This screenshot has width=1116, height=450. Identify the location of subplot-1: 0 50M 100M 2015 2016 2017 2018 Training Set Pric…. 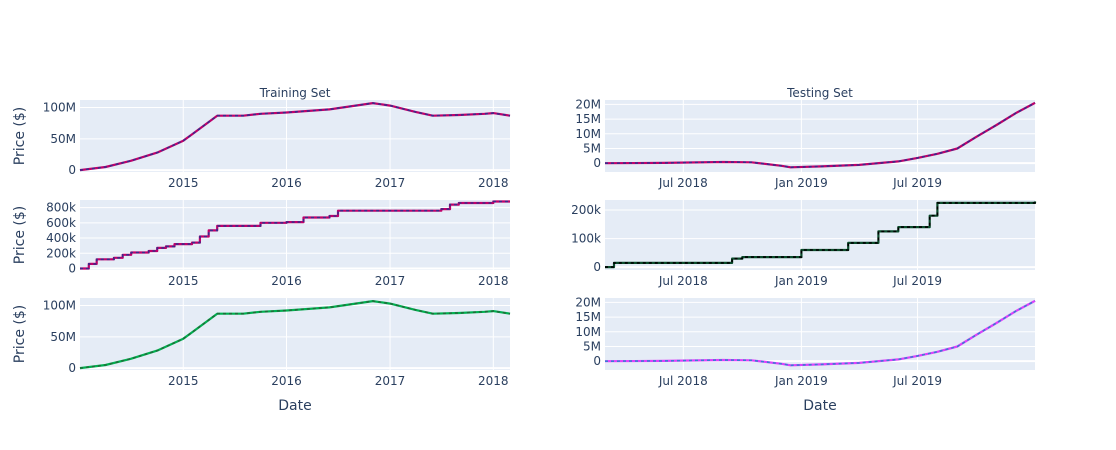
(261, 138).